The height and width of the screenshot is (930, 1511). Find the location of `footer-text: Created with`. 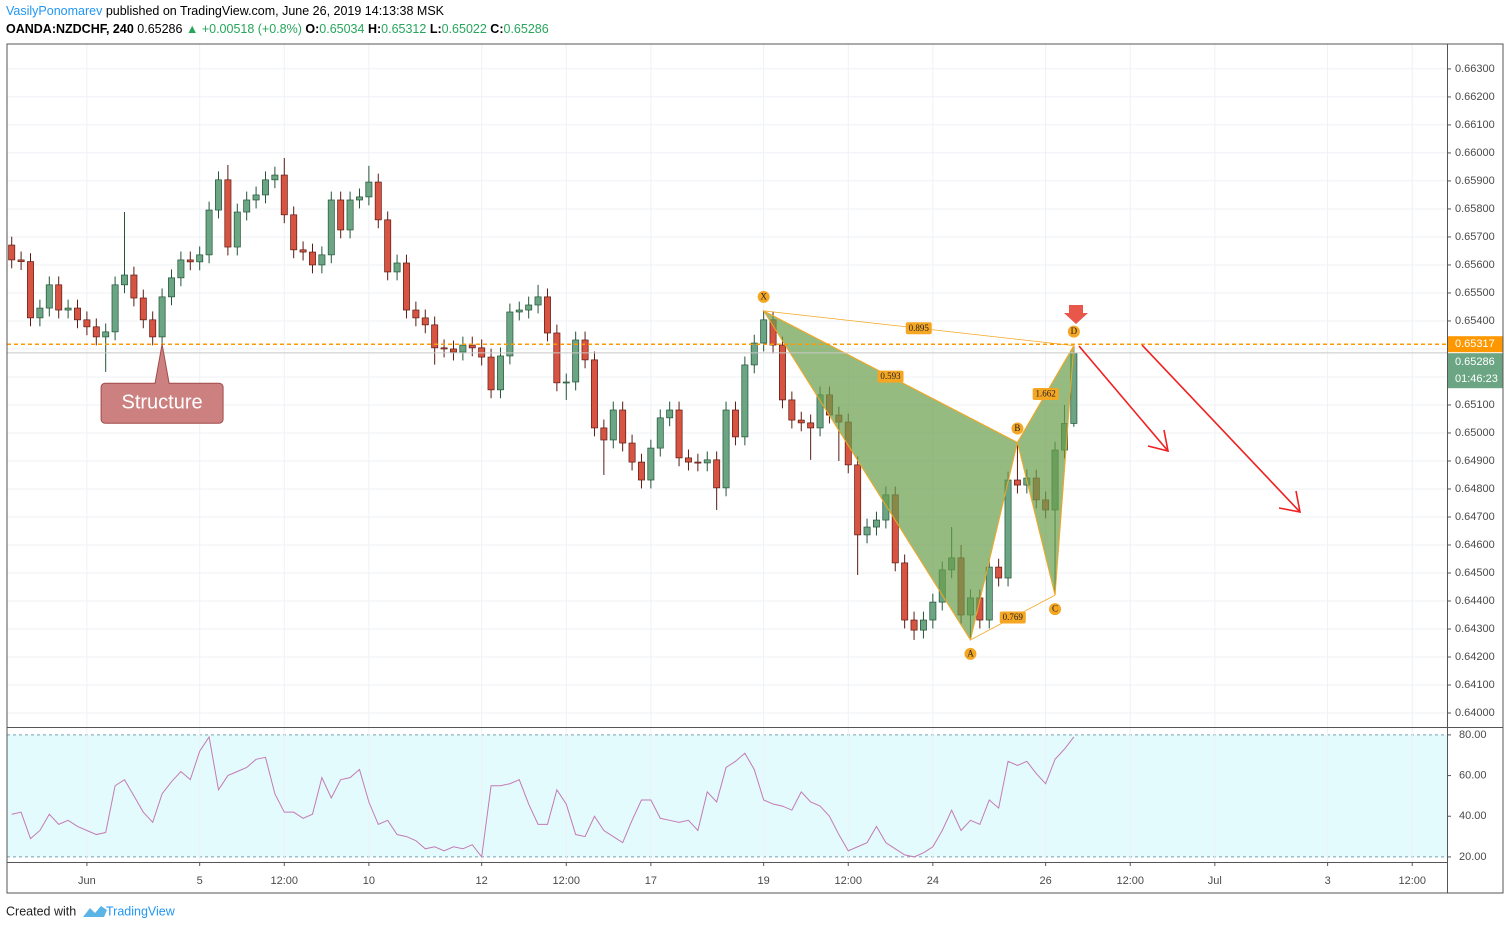

footer-text: Created with is located at coordinates (41, 911).